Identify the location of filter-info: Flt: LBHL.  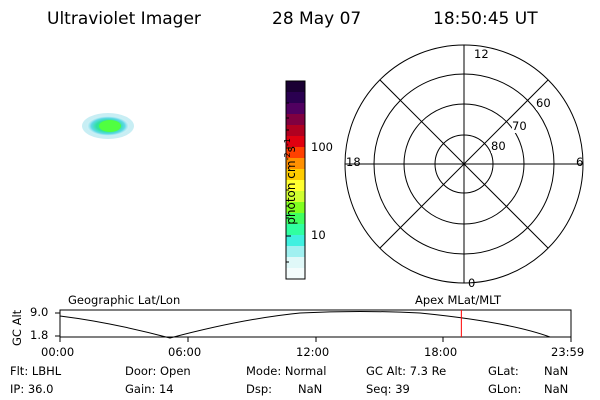
(36, 371).